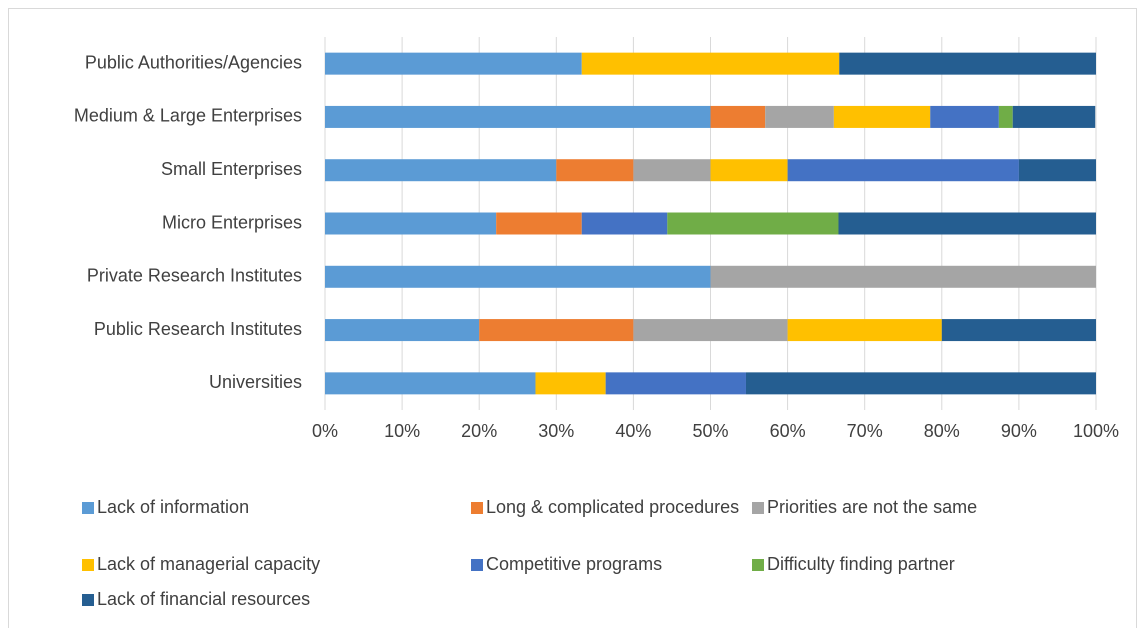 The image size is (1145, 628). I want to click on y-tick-label: Public Authorities/Agencies, so click(193, 62).